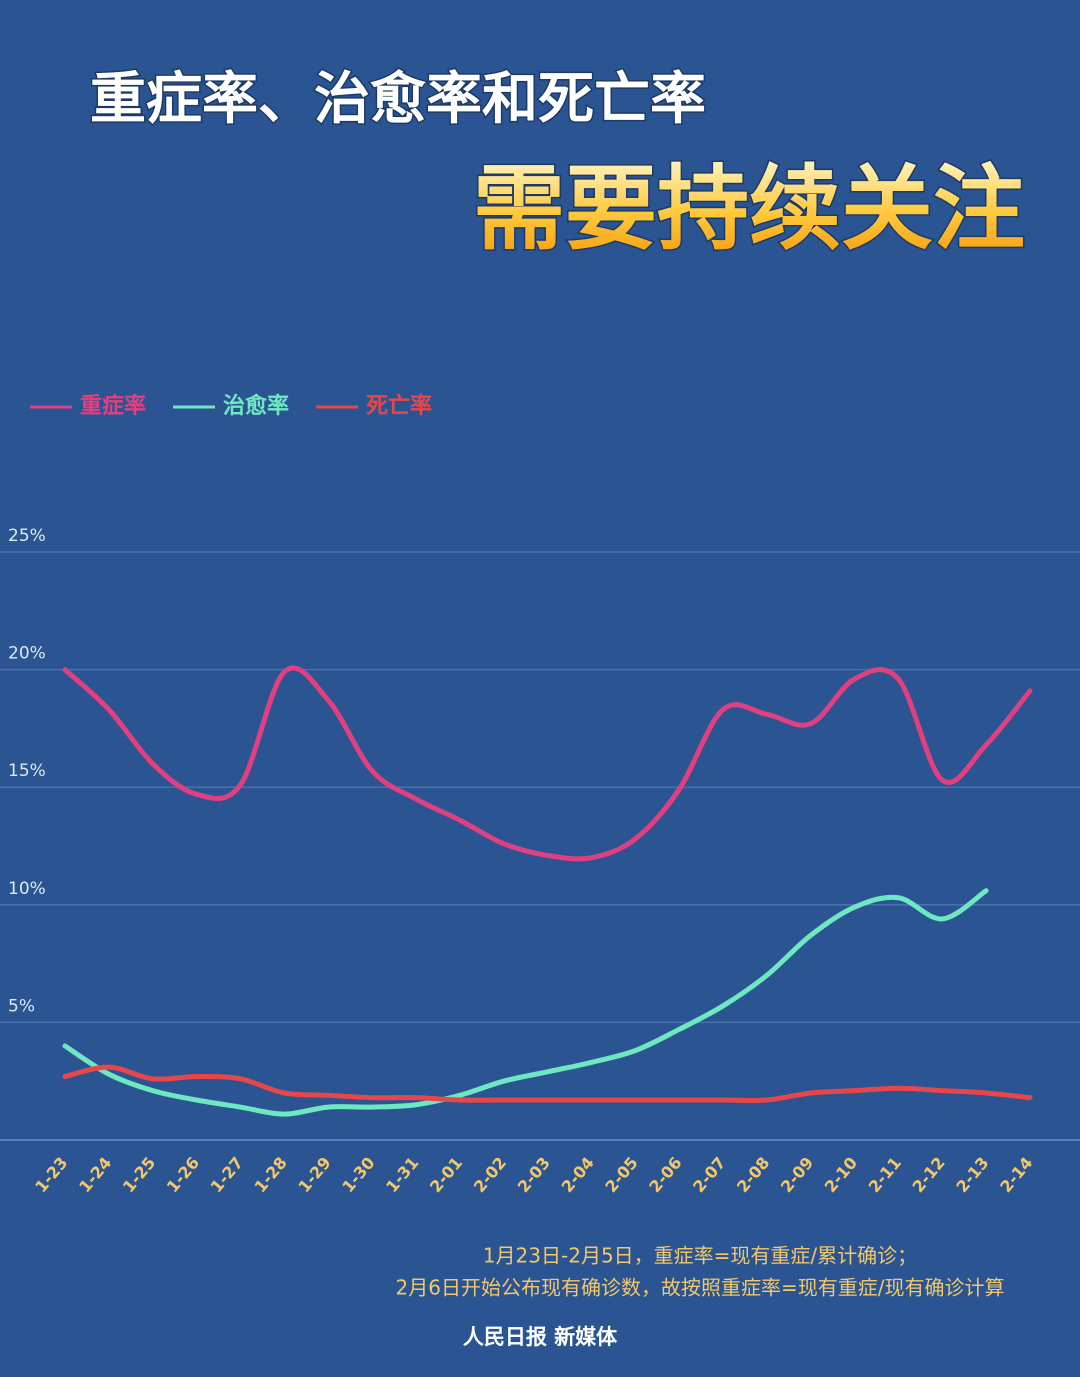 The image size is (1080, 1377). What do you see at coordinates (21, 1006) in the screenshot?
I see `y-tick-label: 5%` at bounding box center [21, 1006].